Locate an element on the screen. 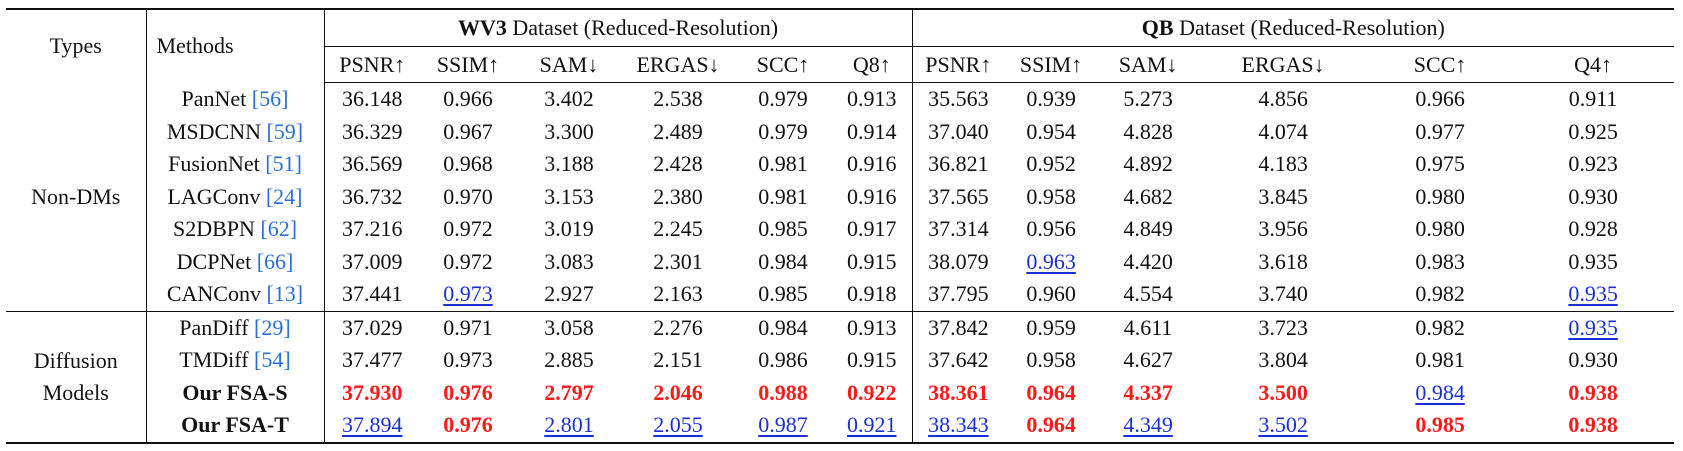 The image size is (1683, 451). metric-value: 0.973 is located at coordinates (468, 294).